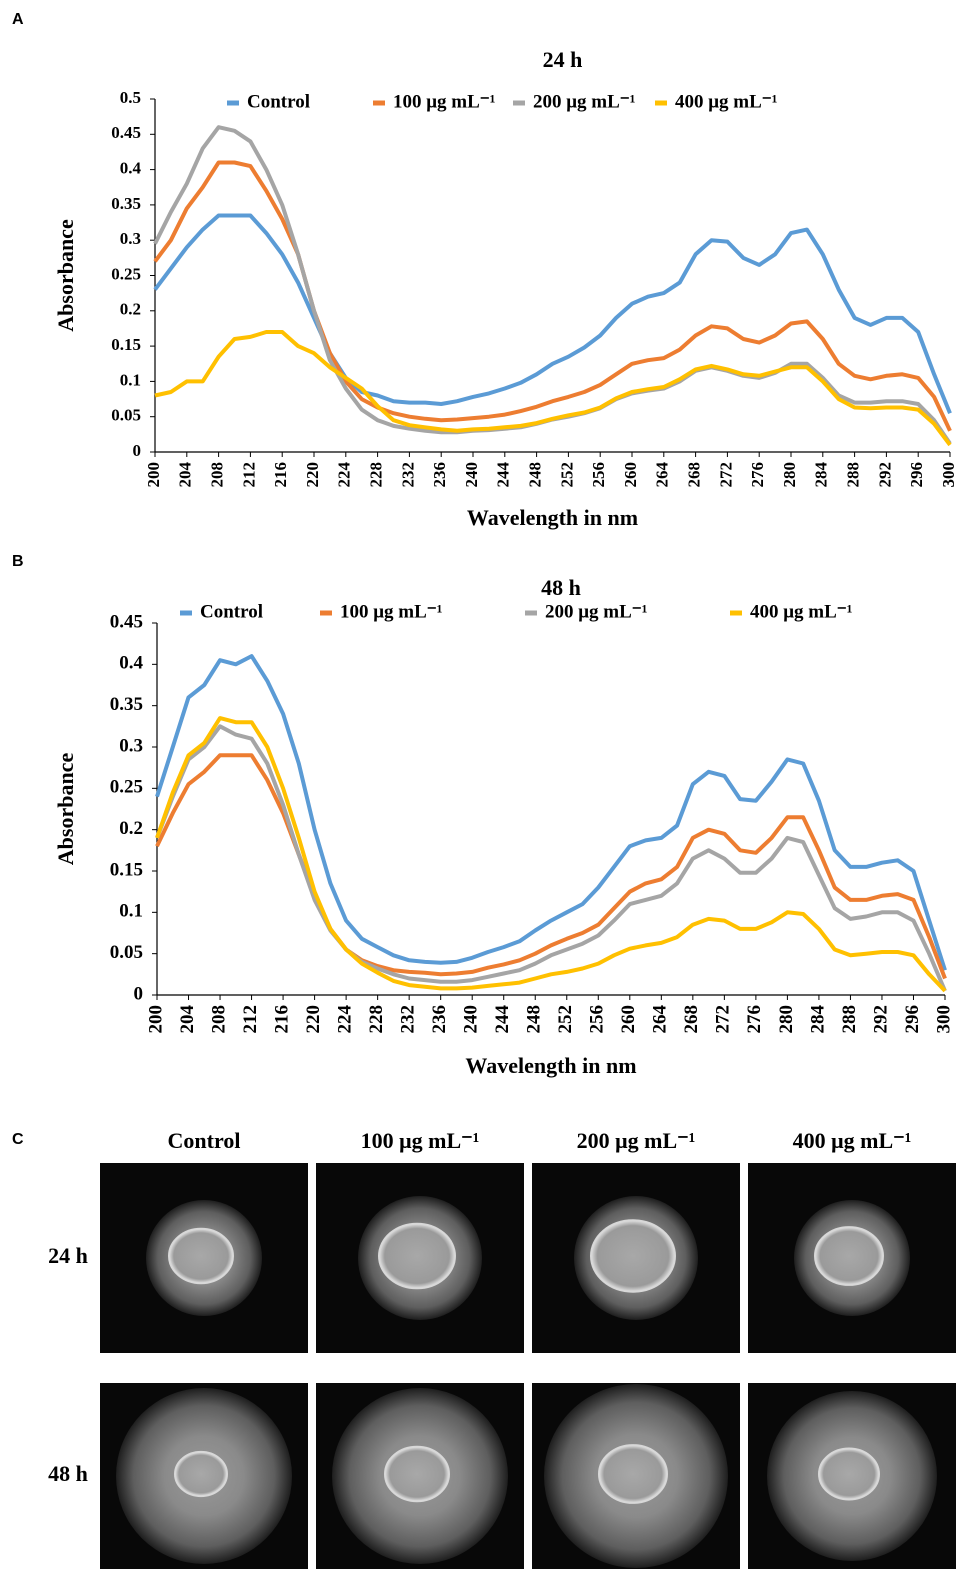 The image size is (965, 1576). Describe the element at coordinates (18, 1139) in the screenshot. I see `panel-label: C` at that location.